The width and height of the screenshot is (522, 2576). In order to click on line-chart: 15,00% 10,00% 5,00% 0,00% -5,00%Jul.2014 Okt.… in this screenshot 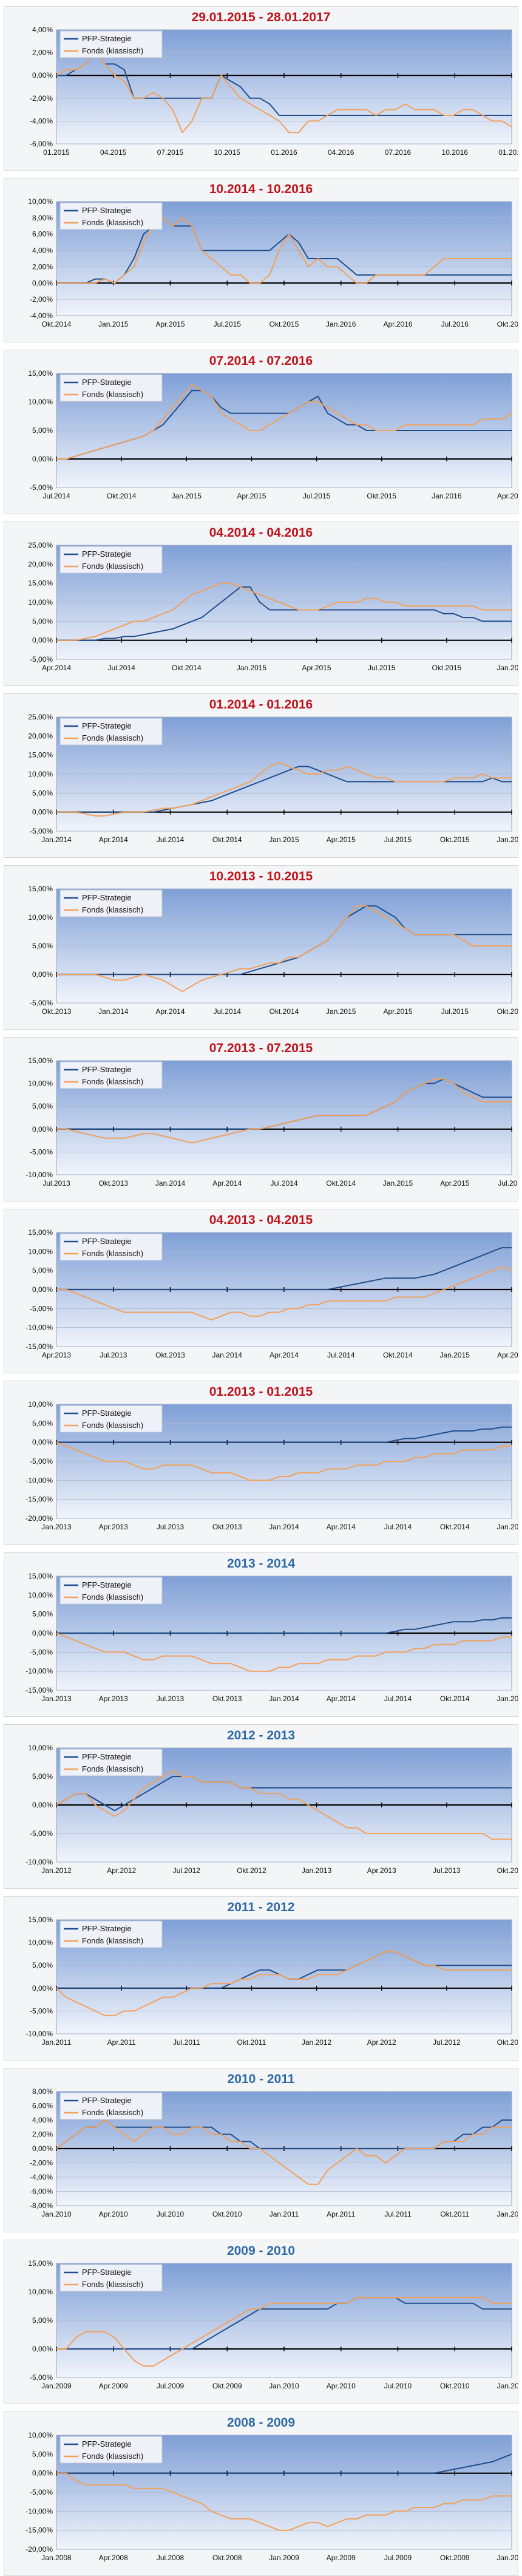, I will do `click(273, 434)`.